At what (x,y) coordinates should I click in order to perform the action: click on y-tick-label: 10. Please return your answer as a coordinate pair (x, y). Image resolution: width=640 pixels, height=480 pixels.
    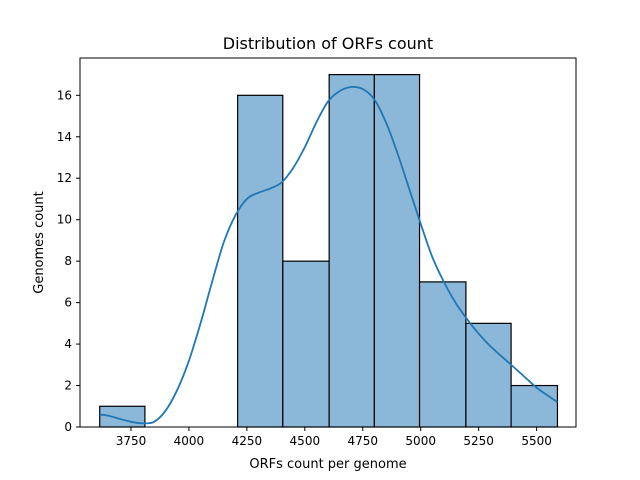
    Looking at the image, I should click on (64, 220).